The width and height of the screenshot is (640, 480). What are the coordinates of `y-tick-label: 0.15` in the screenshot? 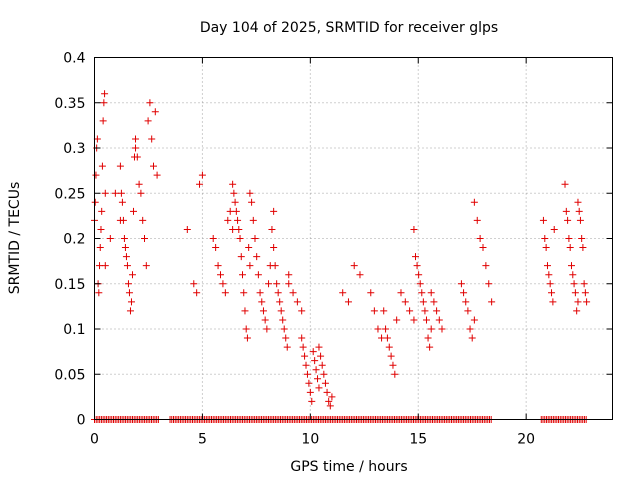 It's located at (69, 285).